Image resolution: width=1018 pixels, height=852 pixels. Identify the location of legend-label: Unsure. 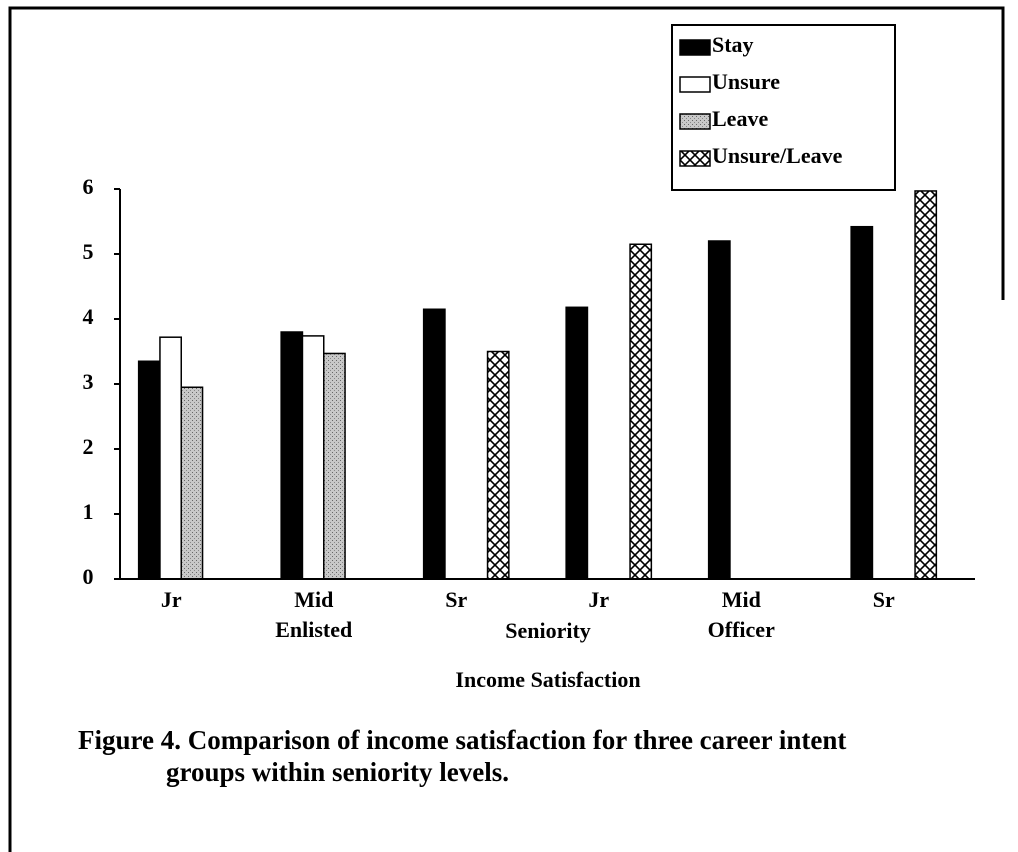
(746, 81).